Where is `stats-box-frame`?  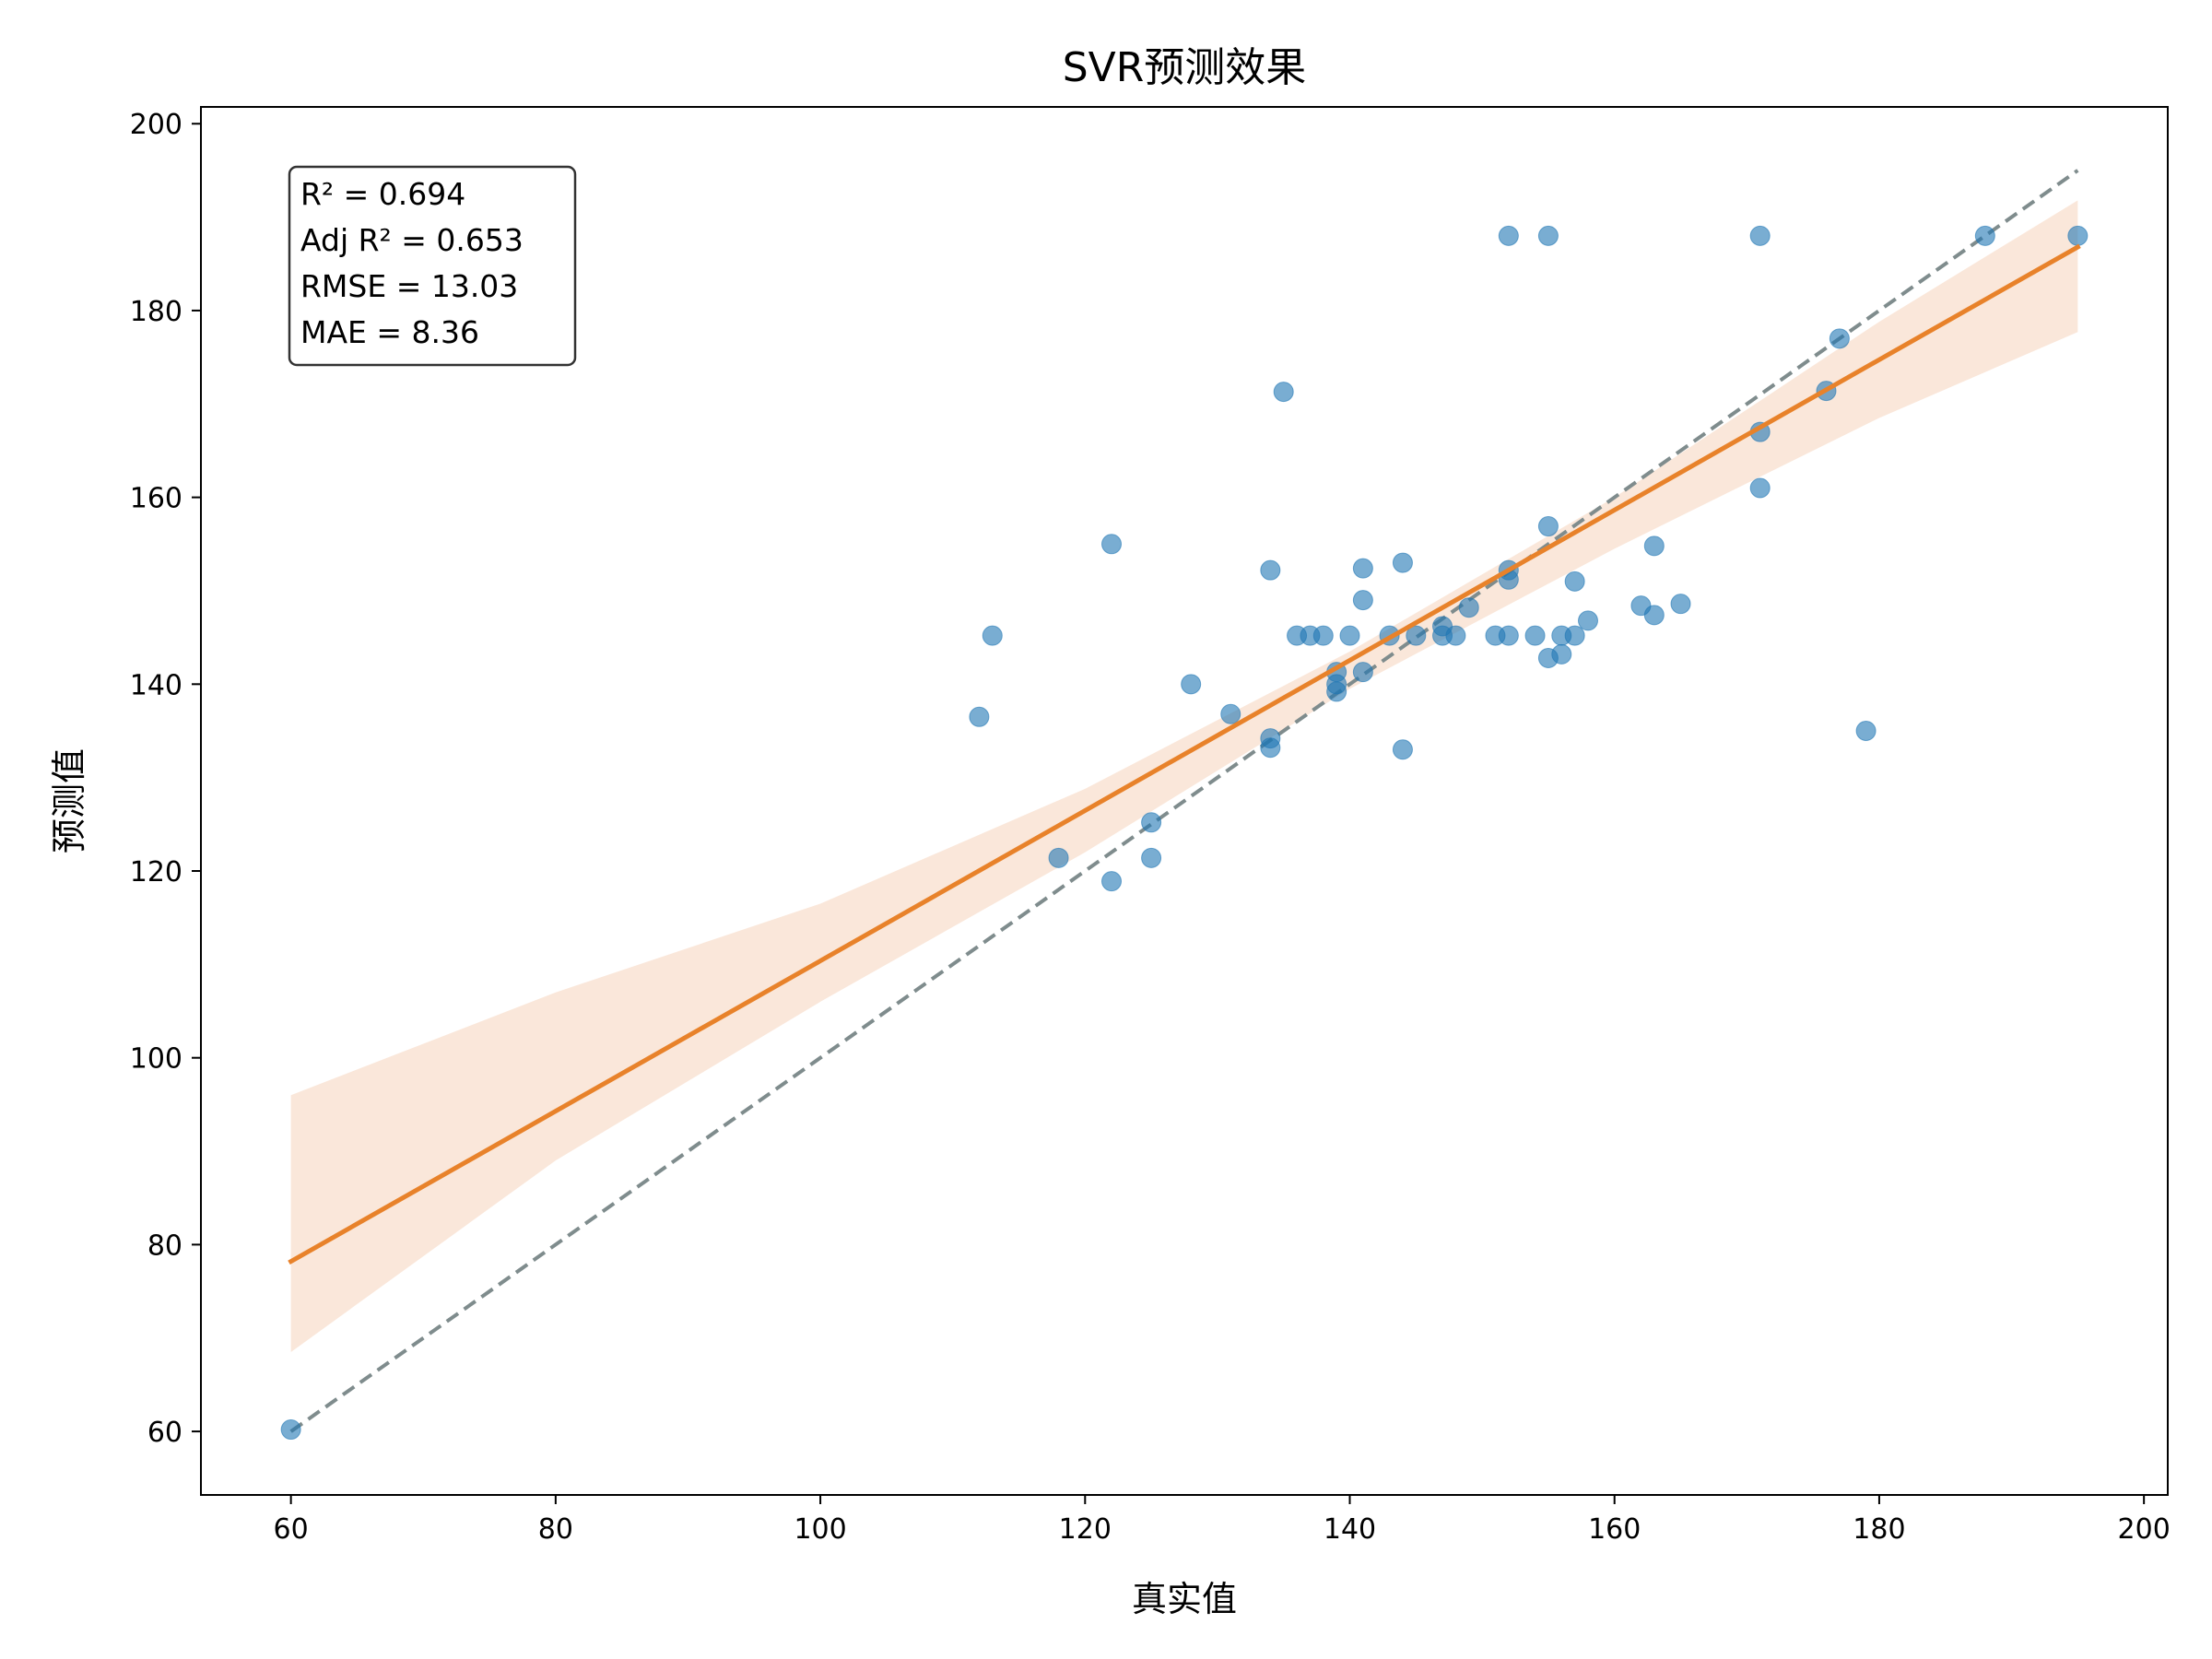 stats-box-frame is located at coordinates (432, 266).